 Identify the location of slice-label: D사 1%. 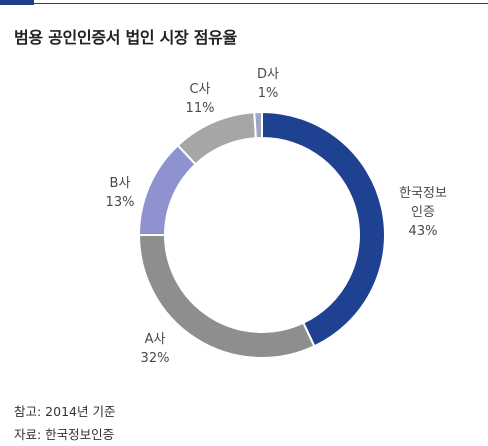
(268, 84).